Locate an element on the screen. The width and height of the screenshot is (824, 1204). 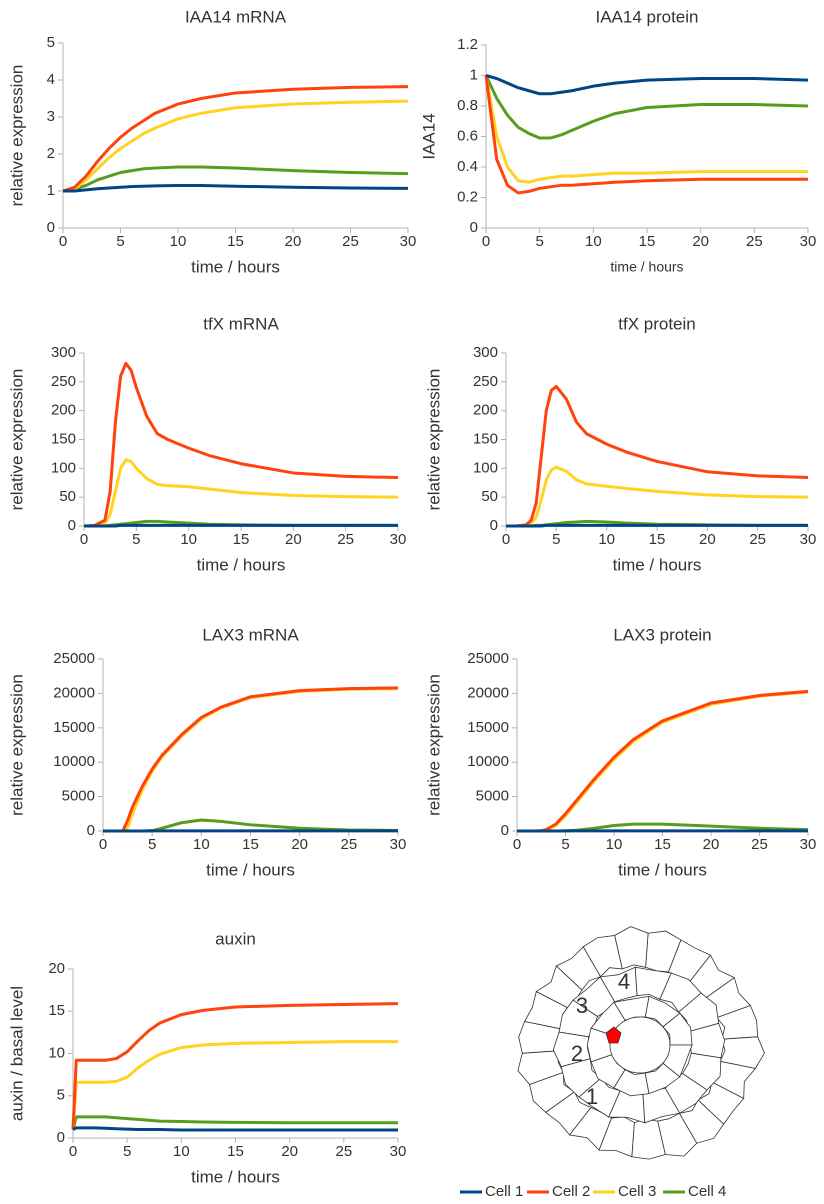
chart-title: LAX3 protein is located at coordinates (662, 634).